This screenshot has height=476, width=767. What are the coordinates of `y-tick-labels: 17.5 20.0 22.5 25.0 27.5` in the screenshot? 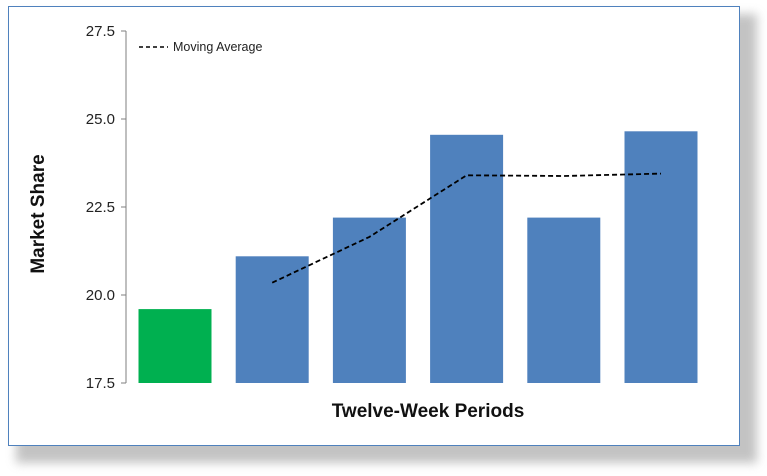 It's located at (106, 207).